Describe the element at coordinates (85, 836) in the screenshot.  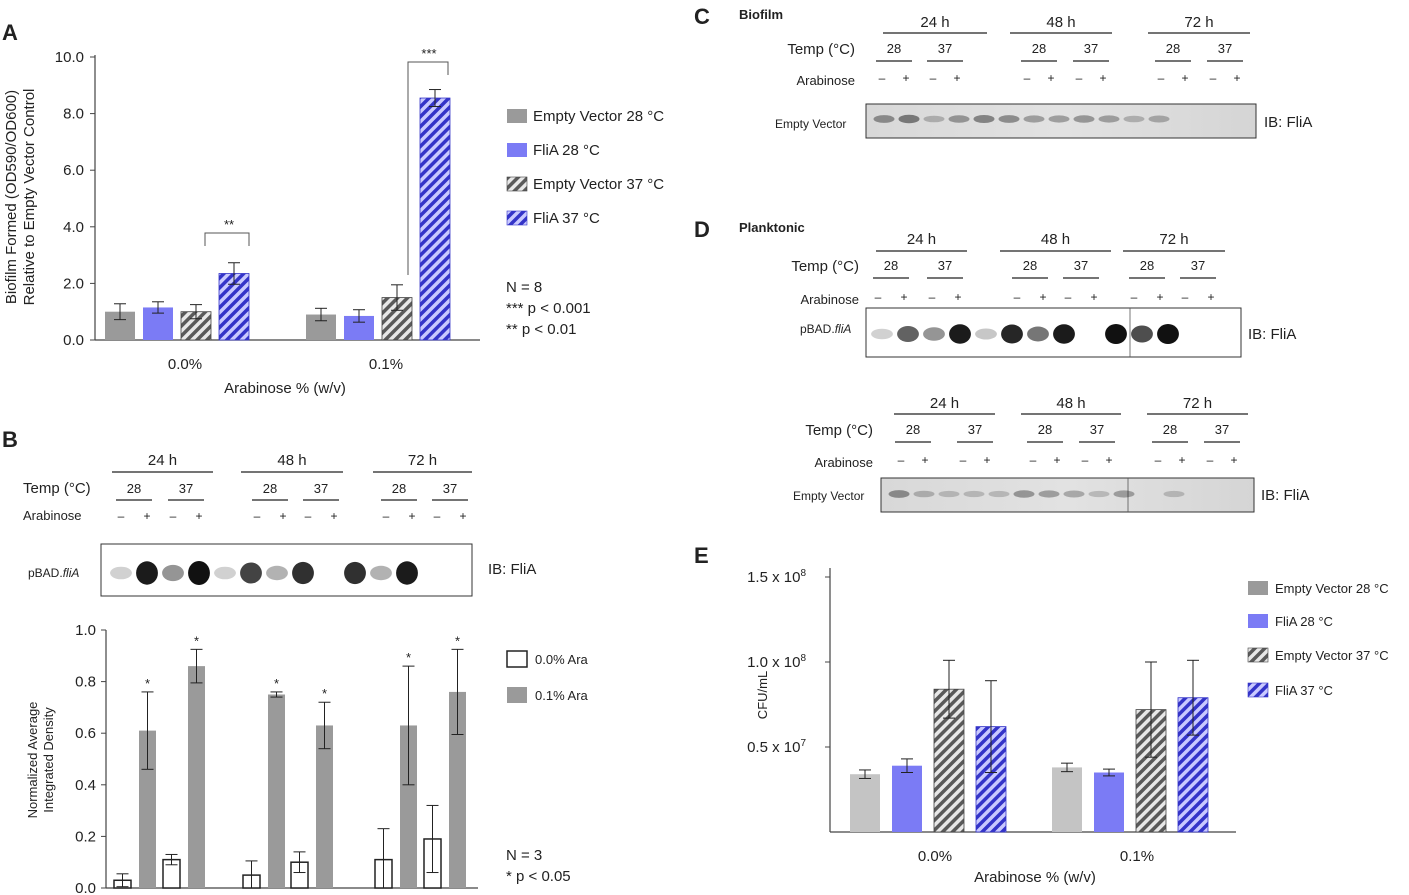
I see `y-tick-label-b: 0.2` at that location.